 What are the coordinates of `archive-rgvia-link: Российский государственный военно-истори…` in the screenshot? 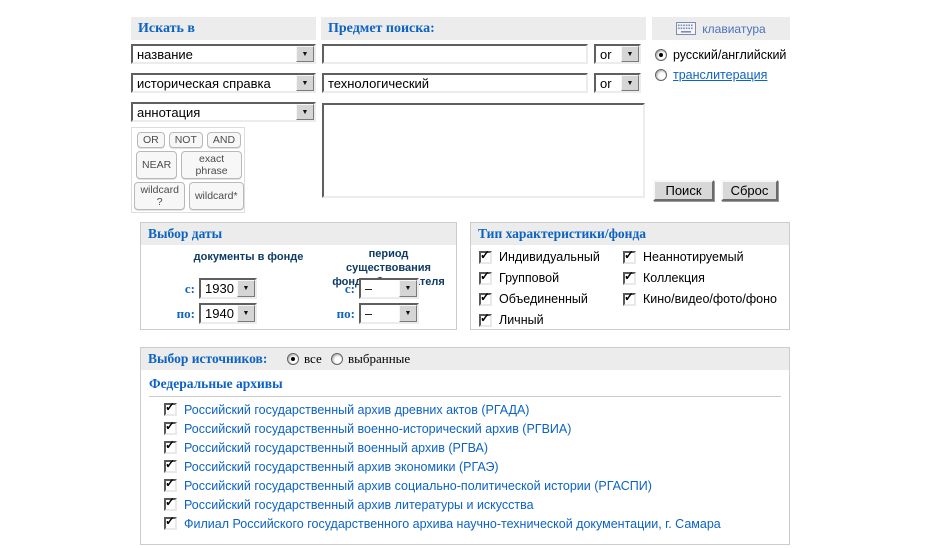 It's located at (378, 428).